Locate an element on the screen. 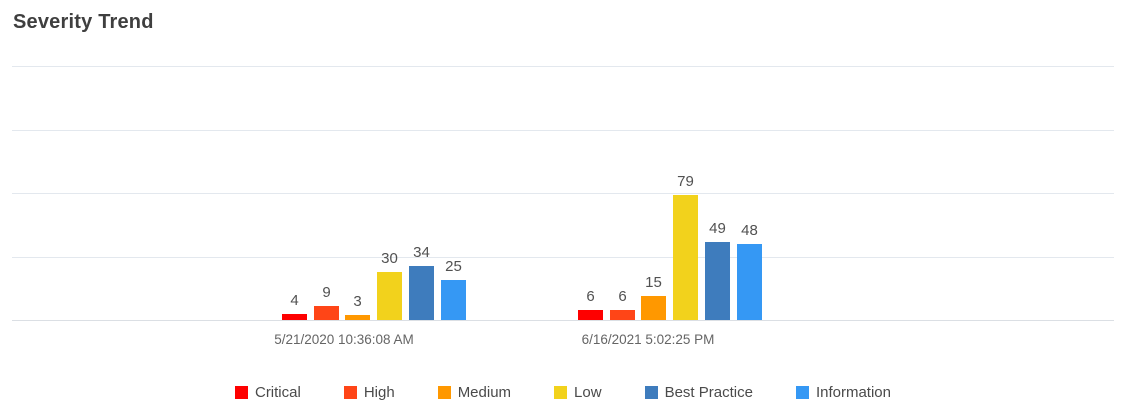  legend-item-medium: Medium is located at coordinates (474, 392).